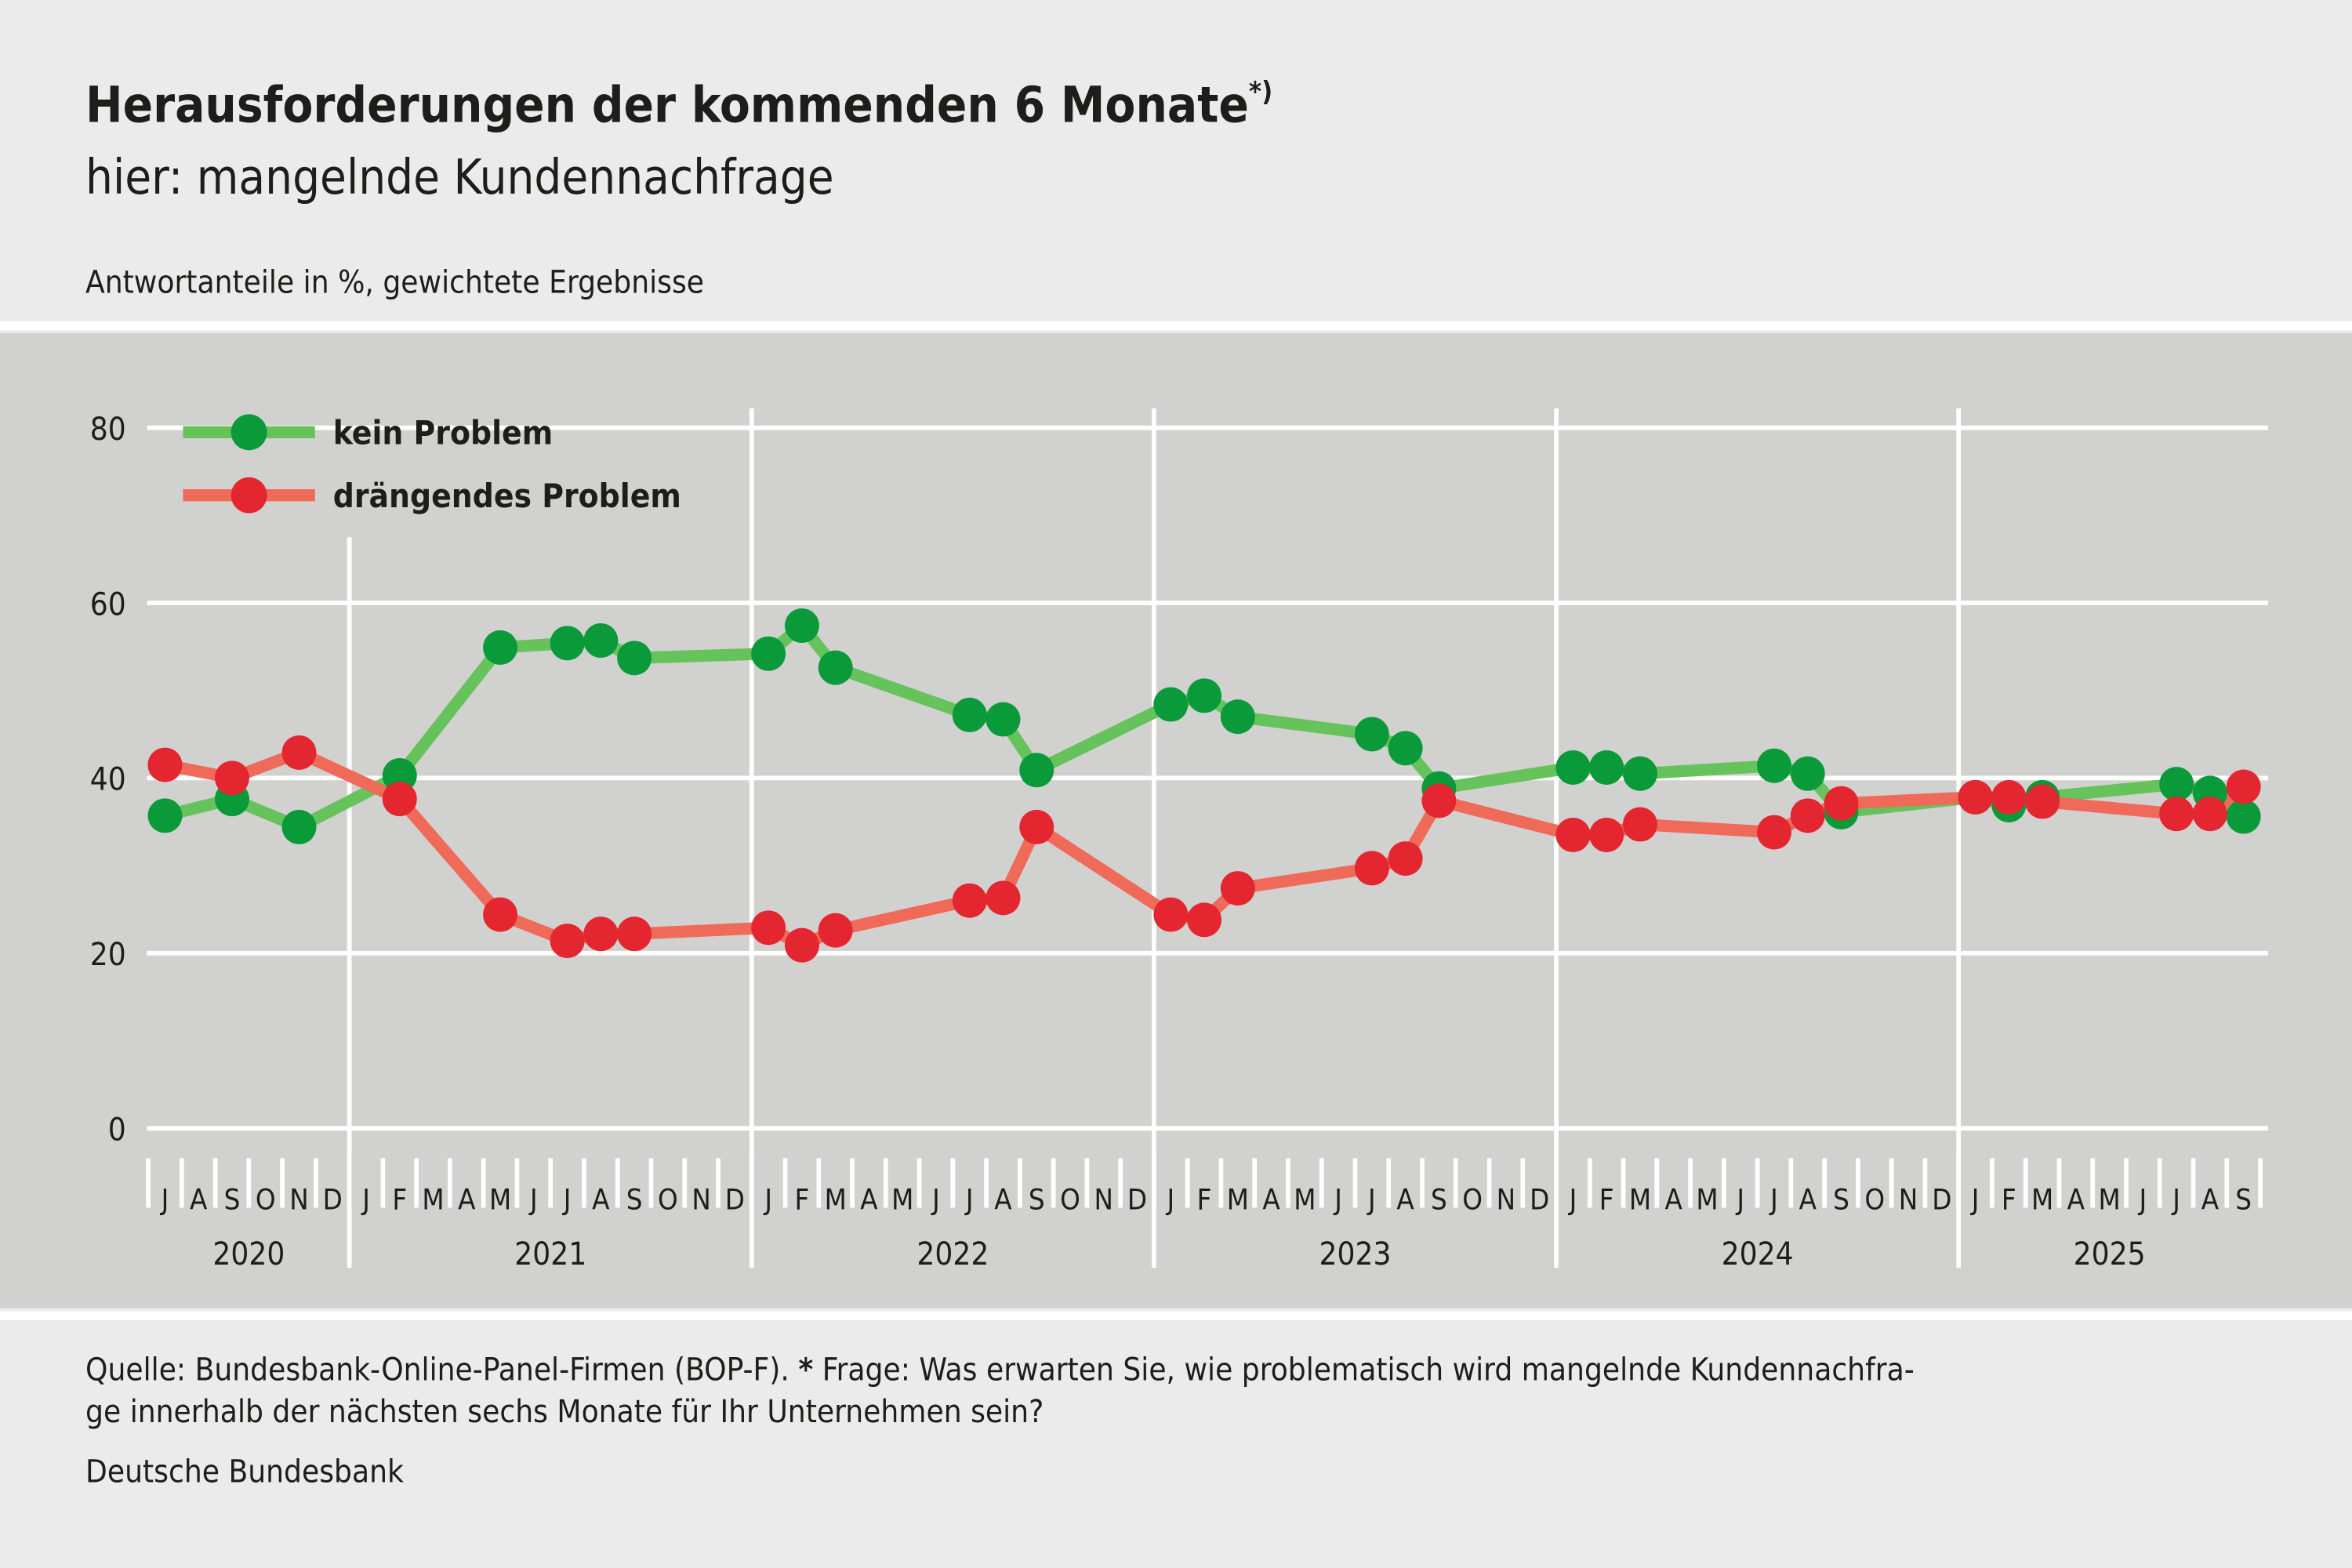  I want to click on y-tick-label: 80, so click(108, 430).